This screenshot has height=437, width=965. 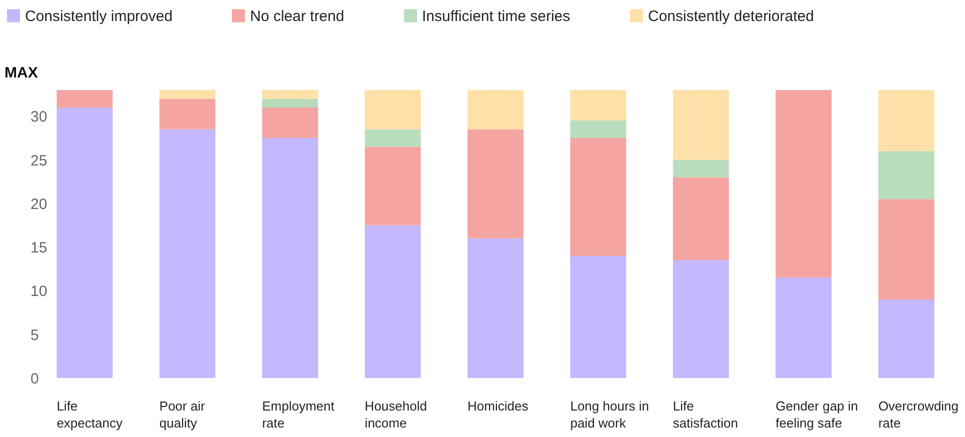 What do you see at coordinates (817, 414) in the screenshot?
I see `x-tick-label: Gender gap in feeling safe` at bounding box center [817, 414].